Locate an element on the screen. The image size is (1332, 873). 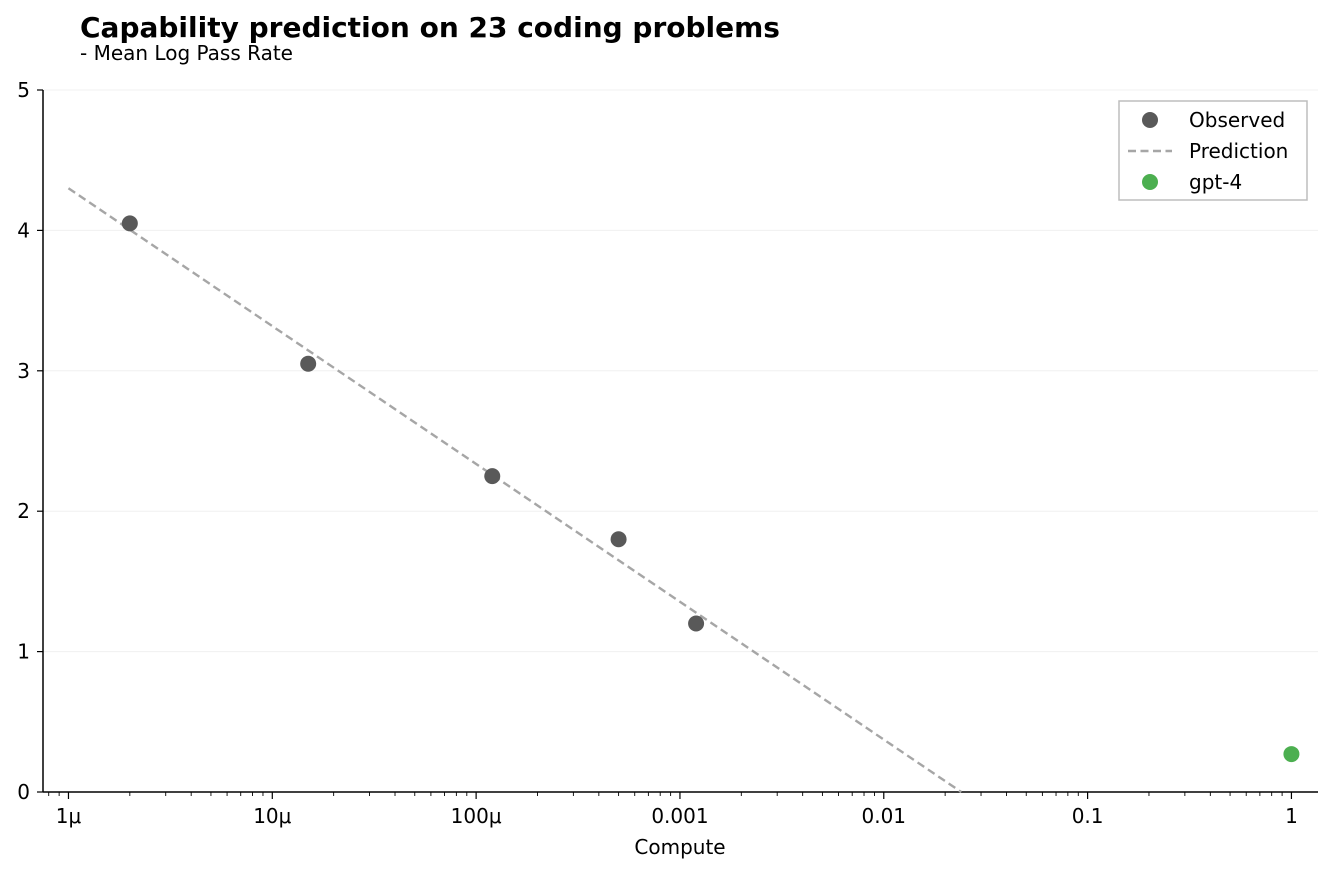
x-axis-ticks: 1μ 10μ 100μ 0.001 0.01 0.1 1 is located at coordinates (673, 810).